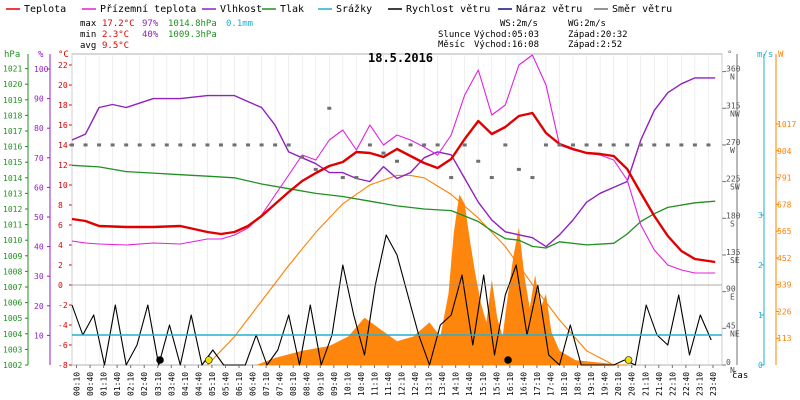 The width and height of the screenshot is (800, 400). Describe the element at coordinates (117, 384) in the screenshot. I see `x-tick-label: 01:40` at that location.